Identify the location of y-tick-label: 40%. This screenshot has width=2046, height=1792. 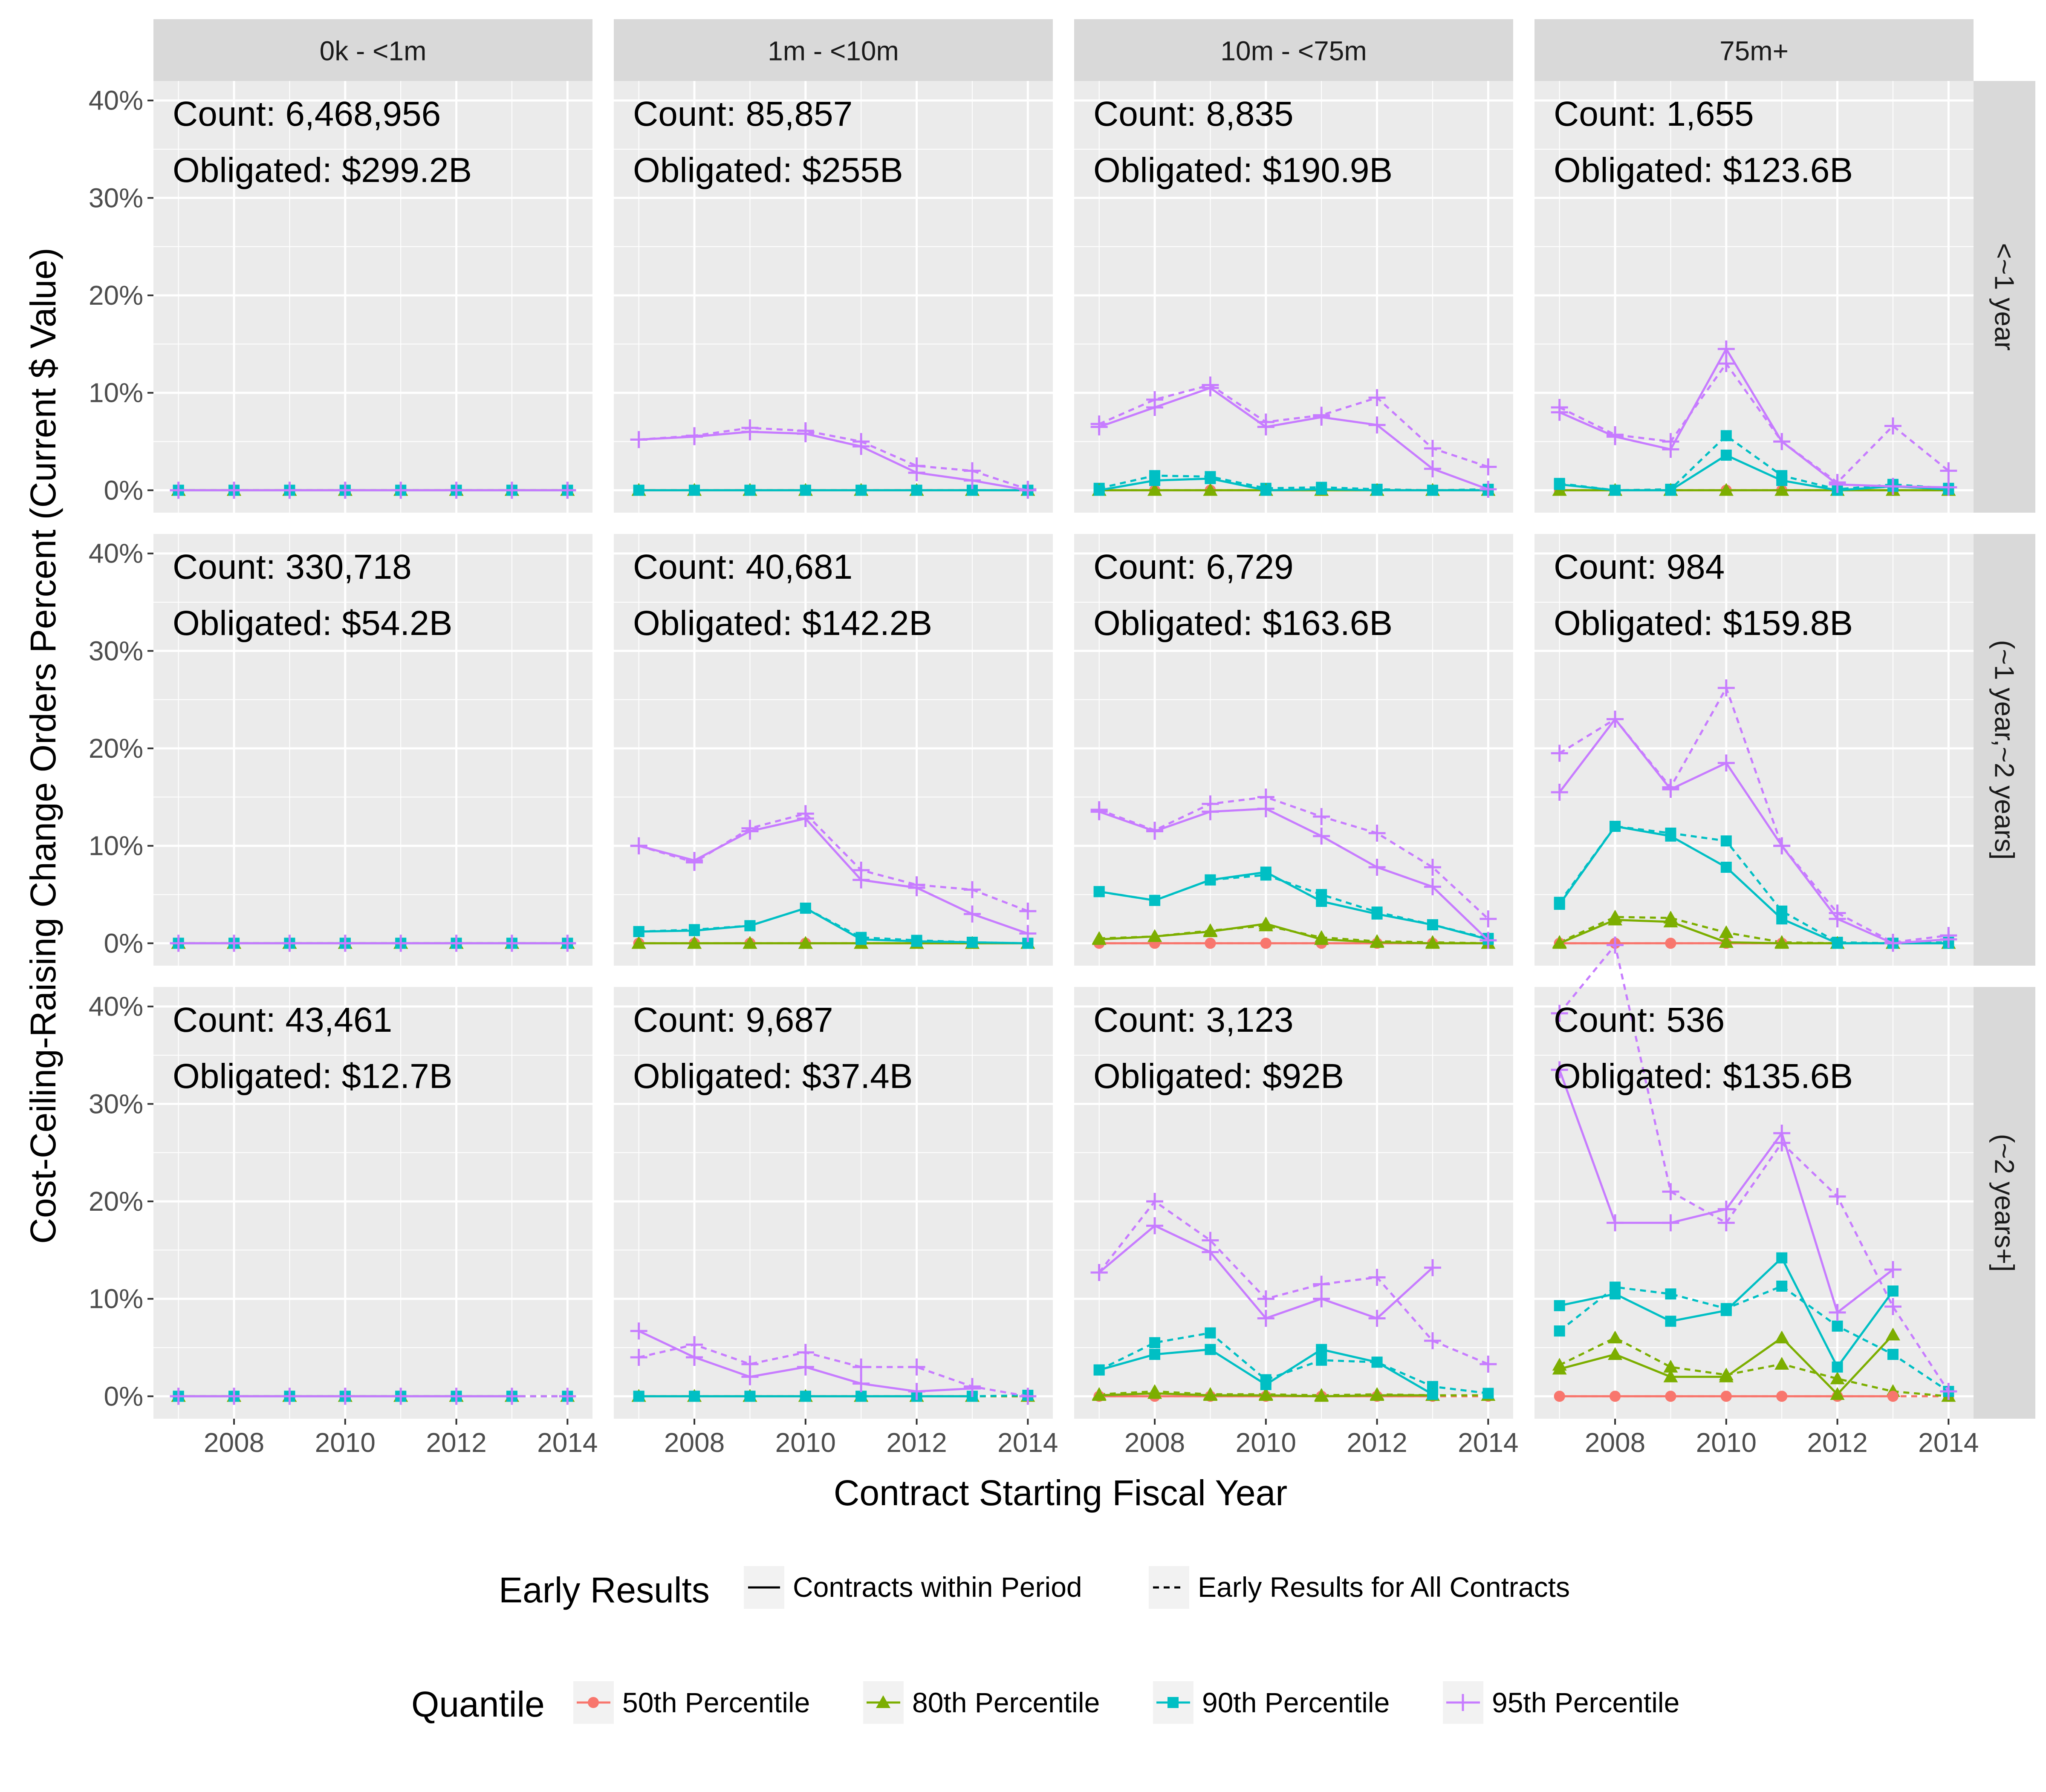
(116, 553).